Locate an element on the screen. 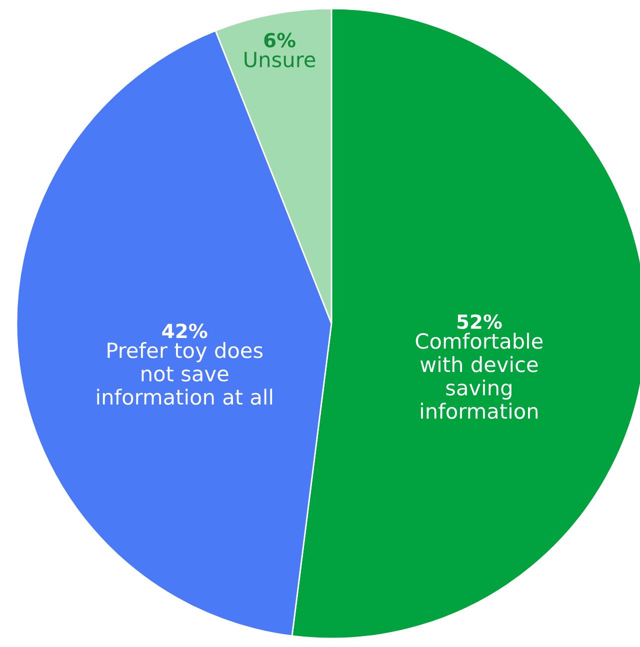 This screenshot has width=640, height=647. slice-label: Comfortable with device saving information is located at coordinates (479, 375).